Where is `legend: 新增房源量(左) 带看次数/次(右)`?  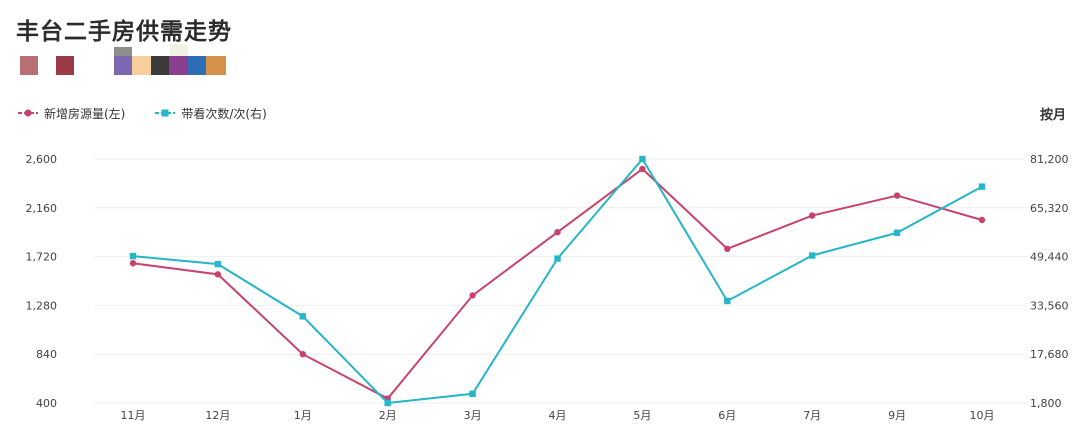
legend: 新增房源量(左) 带看次数/次(右) is located at coordinates (157, 113).